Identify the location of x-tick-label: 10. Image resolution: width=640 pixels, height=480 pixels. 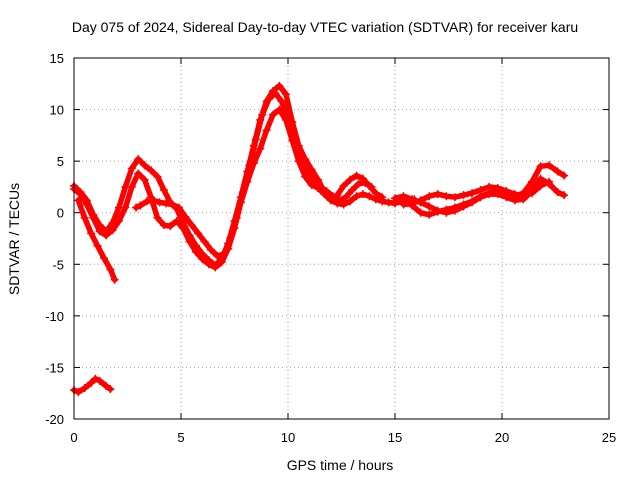
(288, 437).